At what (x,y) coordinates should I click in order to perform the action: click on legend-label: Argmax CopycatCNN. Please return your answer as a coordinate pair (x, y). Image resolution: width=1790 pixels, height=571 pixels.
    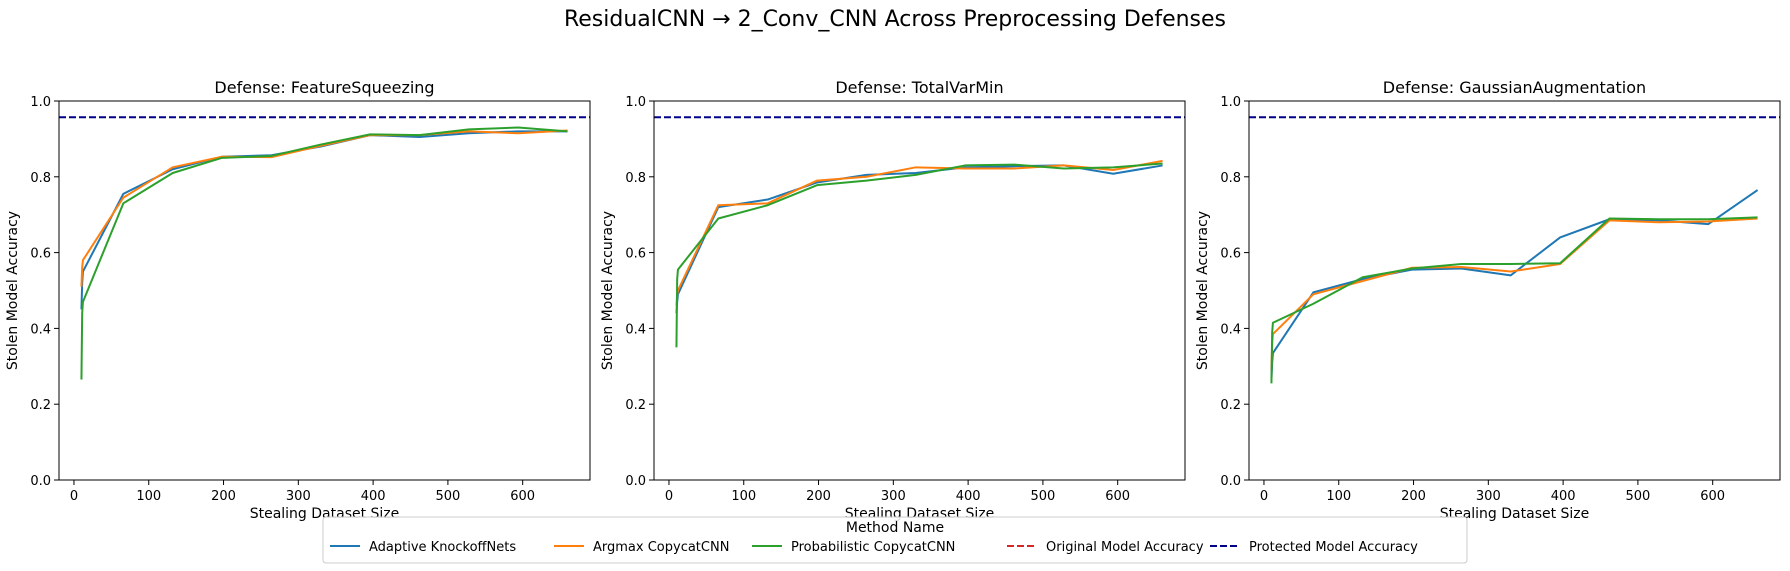
    Looking at the image, I should click on (661, 547).